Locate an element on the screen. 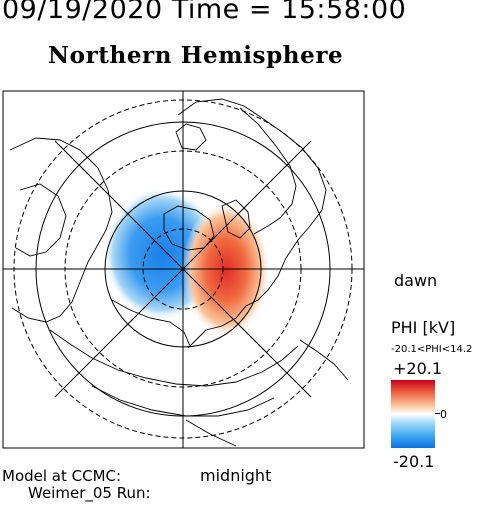  colorbar-zero-tick is located at coordinates (437, 413).